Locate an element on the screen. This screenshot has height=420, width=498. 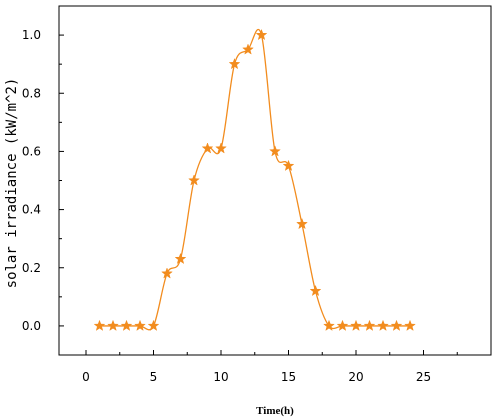
y-tick-label: 0.6 is located at coordinates (31, 151).